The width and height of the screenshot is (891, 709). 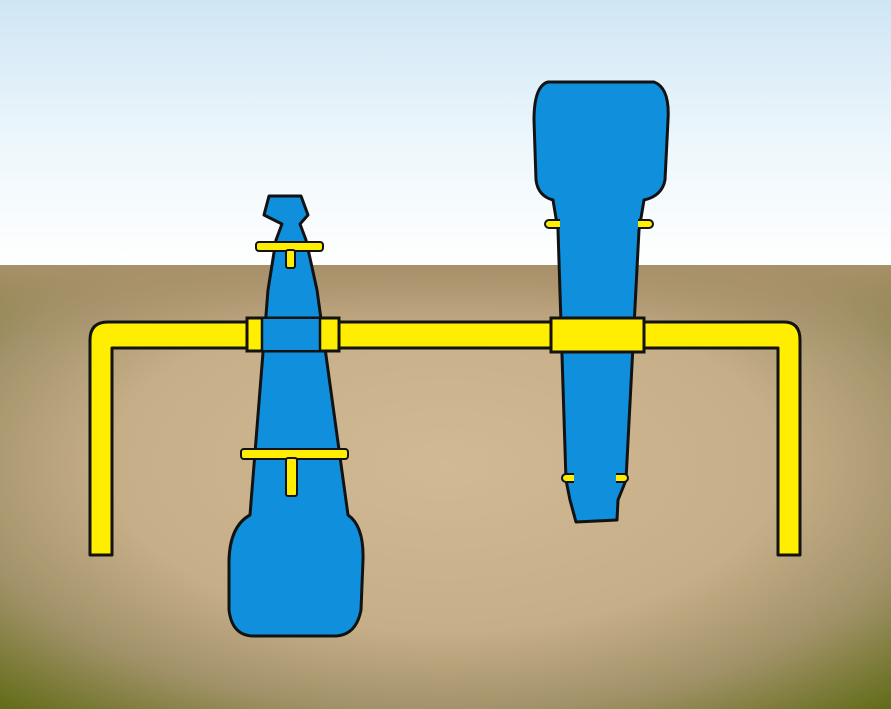 What do you see at coordinates (293, 334) in the screenshot?
I see `left-pipe-clamp` at bounding box center [293, 334].